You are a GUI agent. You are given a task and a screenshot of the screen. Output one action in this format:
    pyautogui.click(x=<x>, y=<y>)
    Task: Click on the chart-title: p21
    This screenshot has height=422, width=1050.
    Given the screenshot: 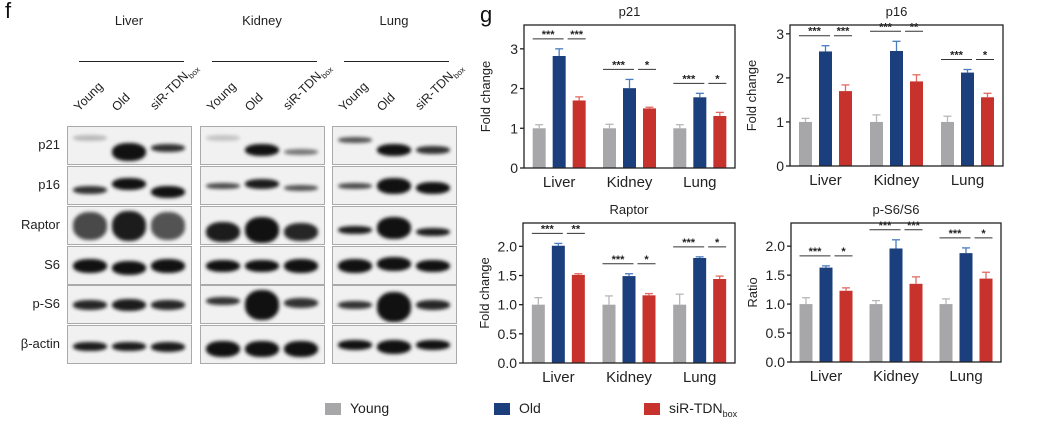 What is the action you would take?
    pyautogui.click(x=630, y=11)
    